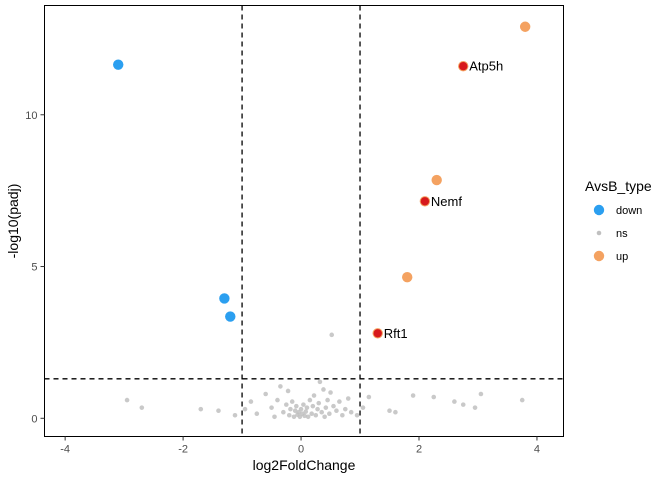  What do you see at coordinates (599, 233) in the screenshot?
I see `legend-key-ns` at bounding box center [599, 233].